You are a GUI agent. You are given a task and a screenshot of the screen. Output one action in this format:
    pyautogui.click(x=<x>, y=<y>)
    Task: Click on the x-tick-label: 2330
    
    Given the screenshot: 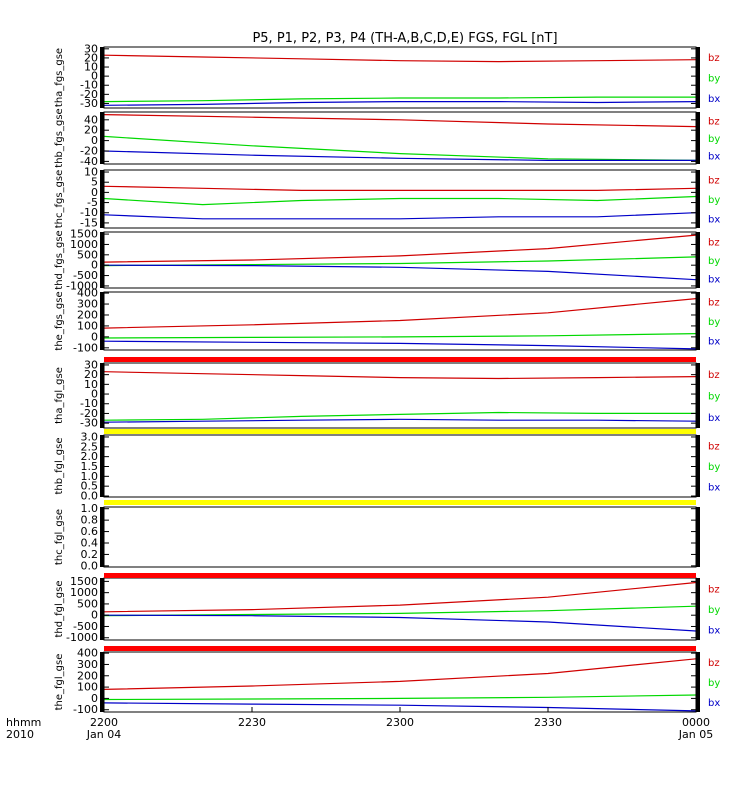 What is the action you would take?
    pyautogui.click(x=548, y=722)
    